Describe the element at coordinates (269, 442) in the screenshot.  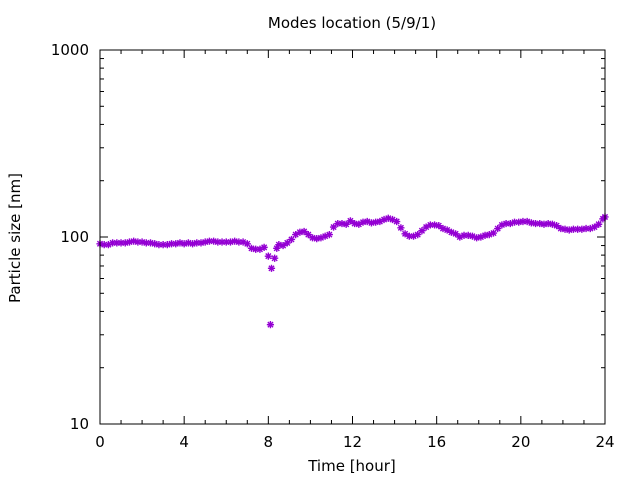
I see `x-tick-label: 8` at that location.